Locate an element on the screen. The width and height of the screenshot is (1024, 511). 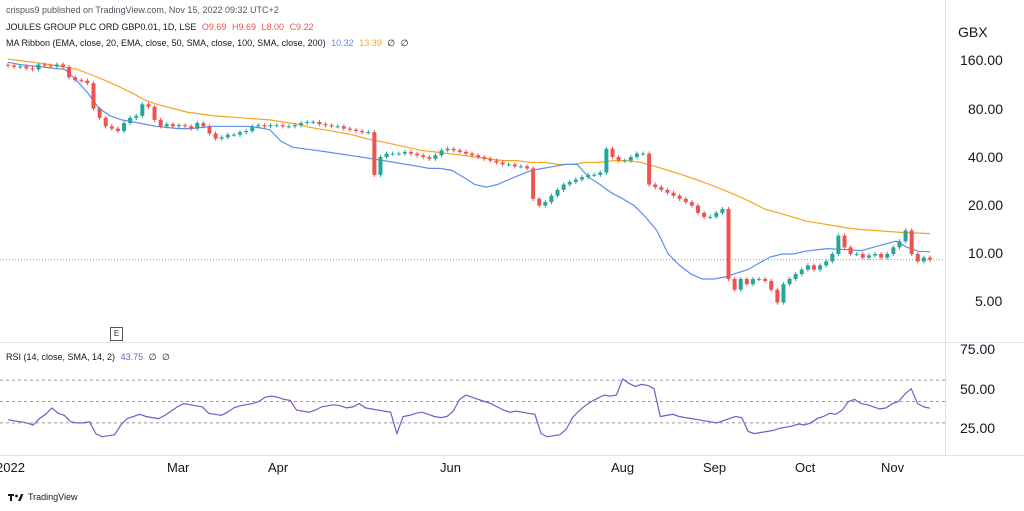
ema20-value: 10.32 is located at coordinates (342, 43).